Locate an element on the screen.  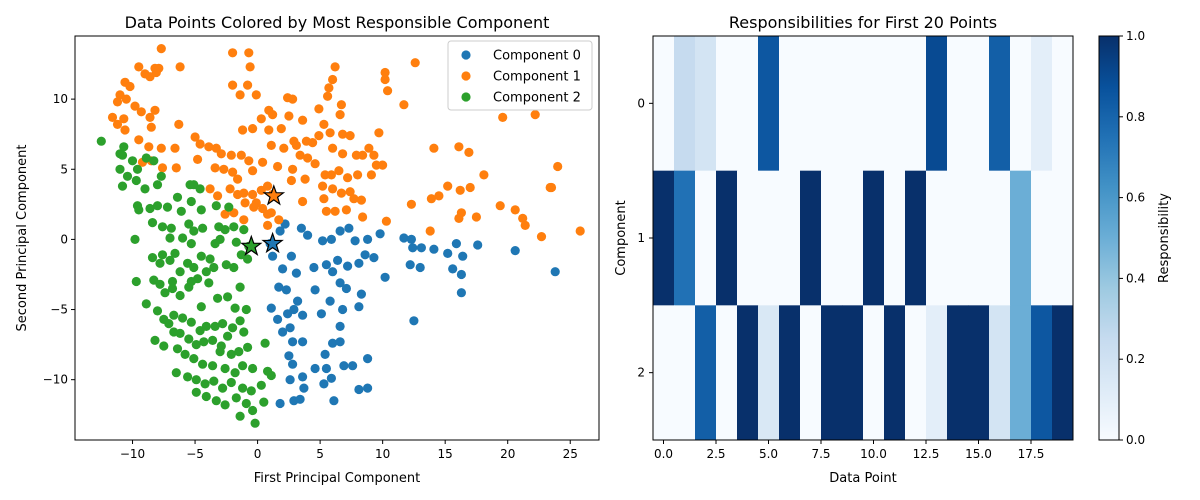
scatter-y-axis-label: Second Principal Component is located at coordinates (22, 238).